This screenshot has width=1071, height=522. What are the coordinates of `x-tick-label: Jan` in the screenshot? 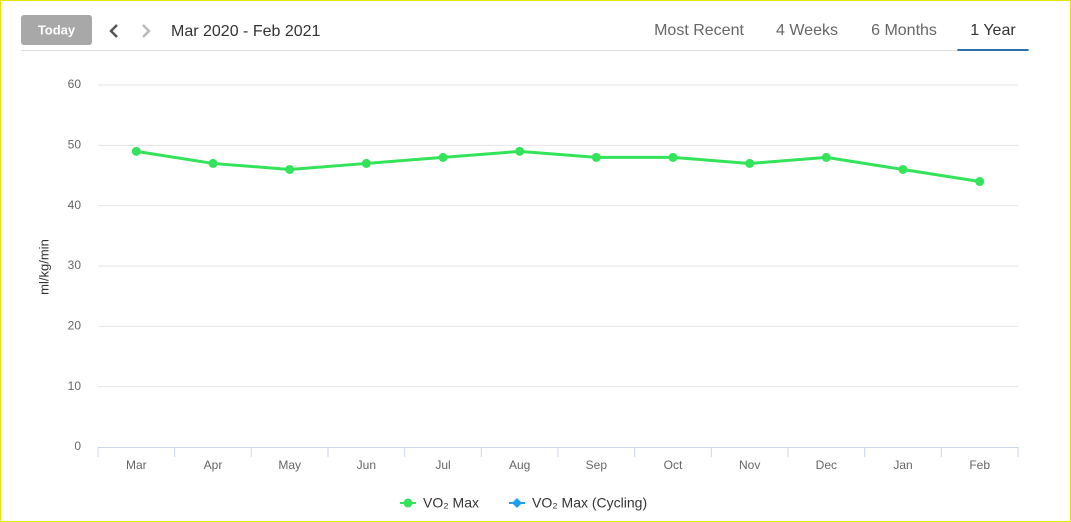 It's located at (902, 465).